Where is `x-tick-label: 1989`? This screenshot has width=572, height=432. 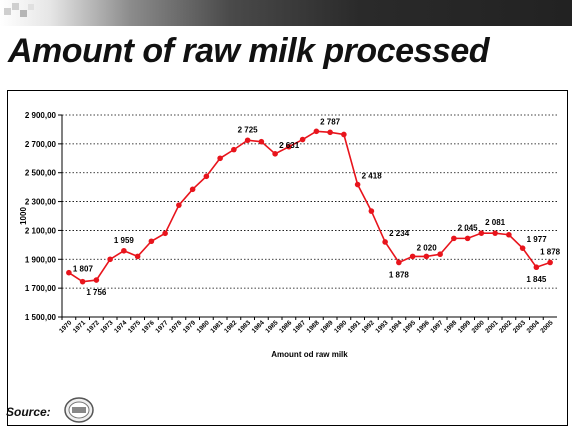 x-tick-label: 1989 is located at coordinates (326, 326).